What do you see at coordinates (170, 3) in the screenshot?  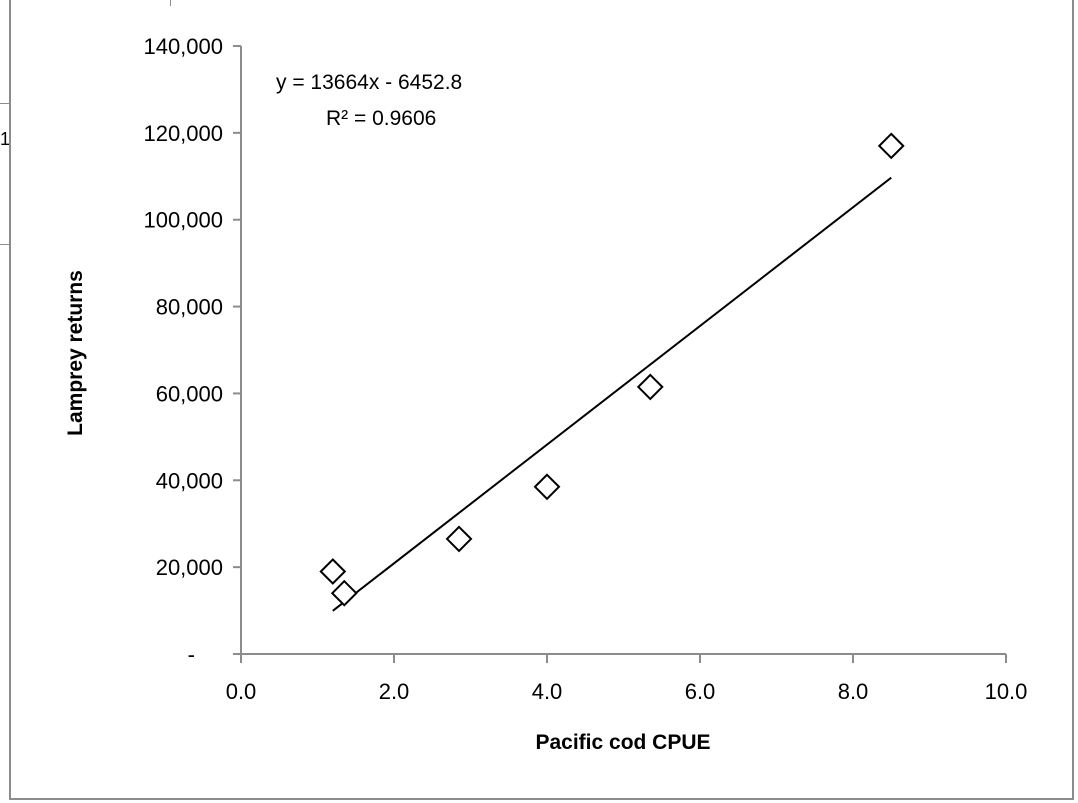 I see `frame-top-mark` at bounding box center [170, 3].